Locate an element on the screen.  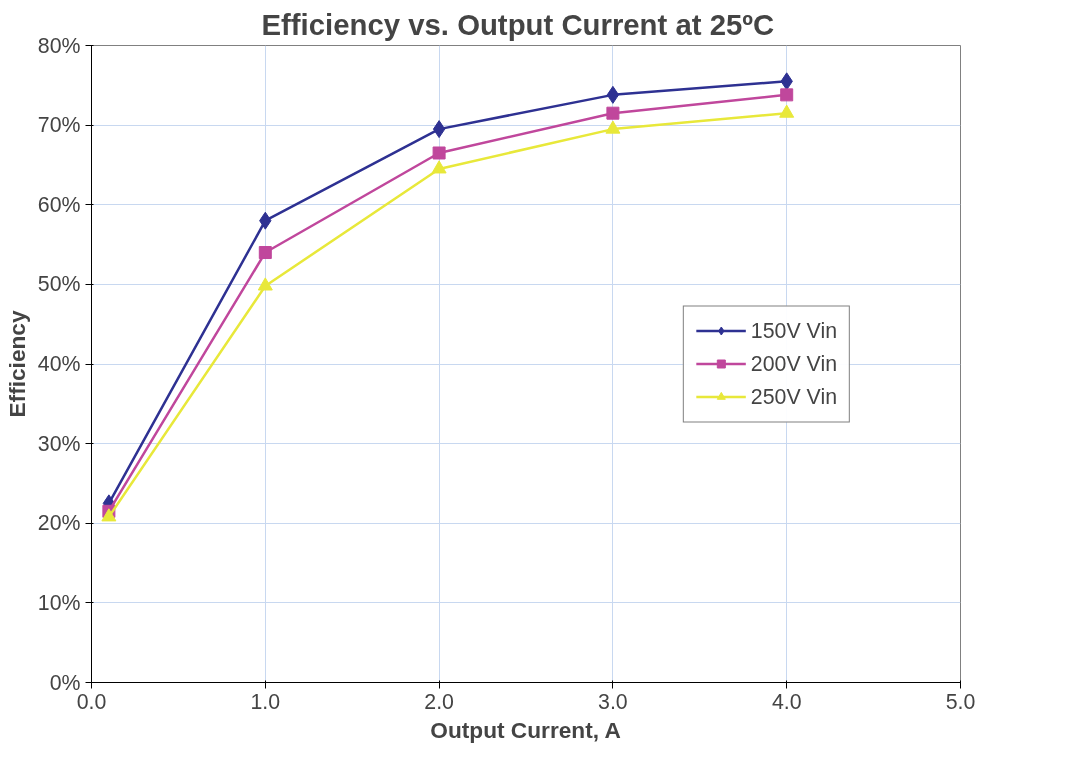
x-tick-label: 1.0 is located at coordinates (265, 701).